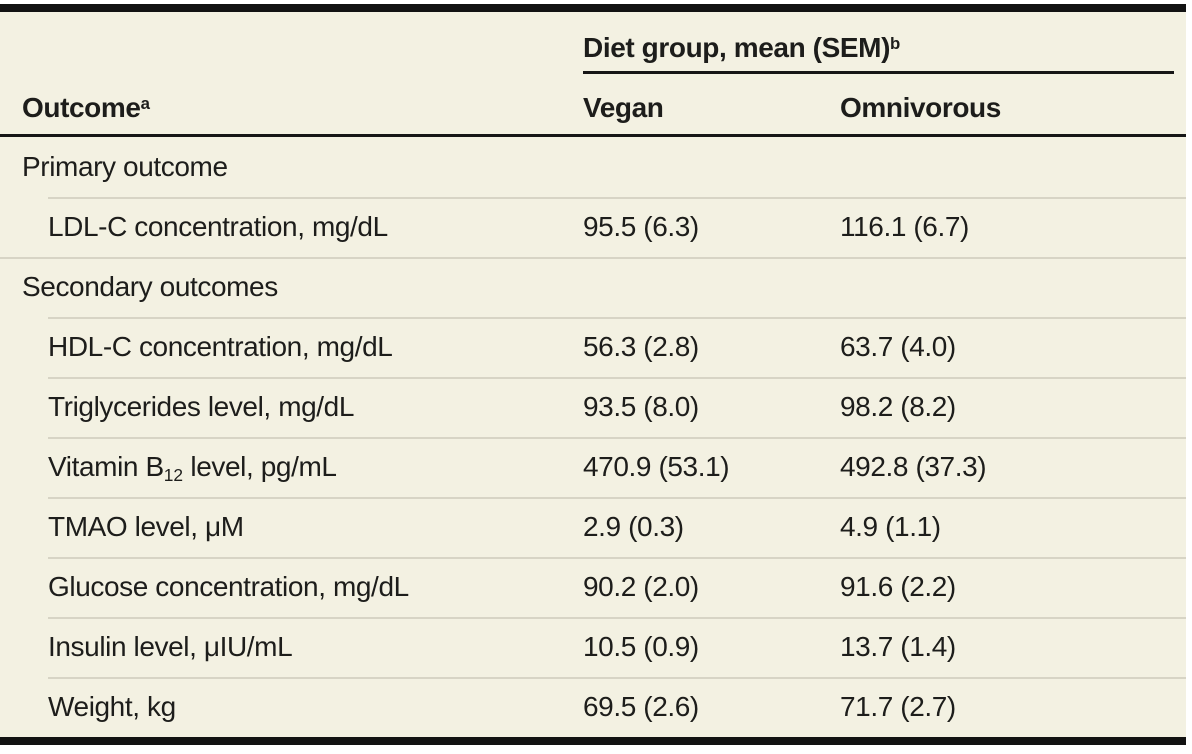 The image size is (1192, 754). What do you see at coordinates (898, 346) in the screenshot?
I see `omnivorous-value: 63.7 (4.0)` at bounding box center [898, 346].